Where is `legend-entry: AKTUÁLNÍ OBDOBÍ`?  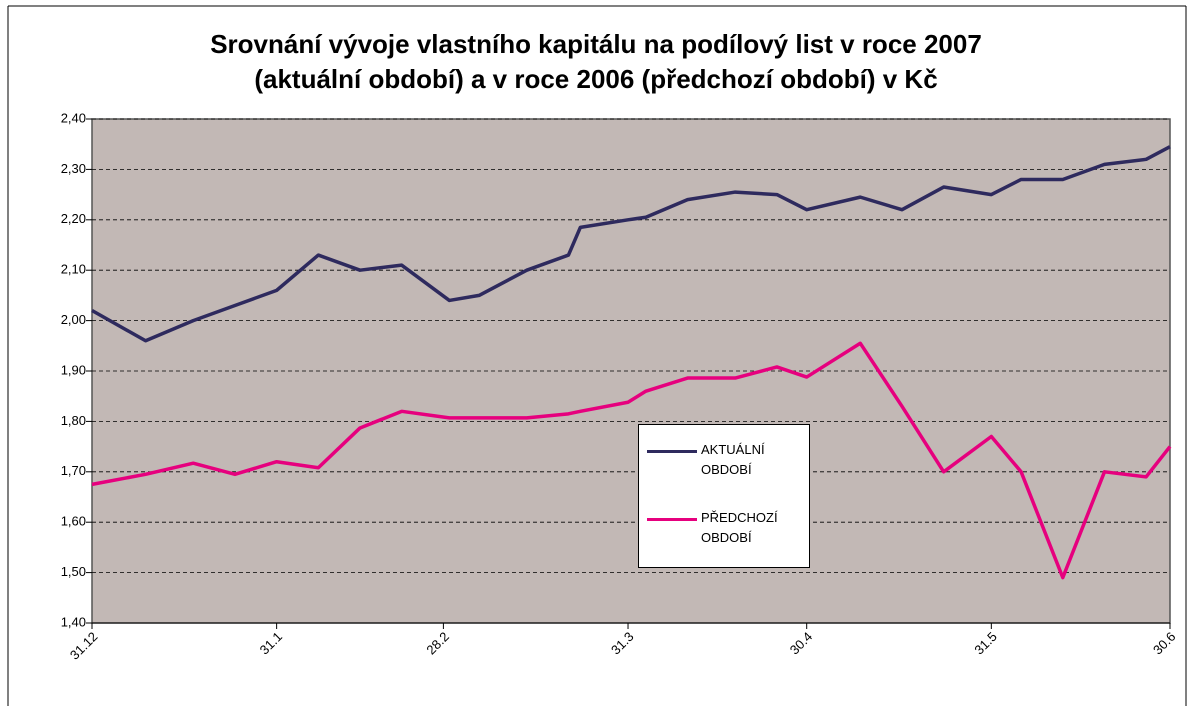 legend-entry: AKTUÁLNÍ OBDOBÍ is located at coordinates (721, 461).